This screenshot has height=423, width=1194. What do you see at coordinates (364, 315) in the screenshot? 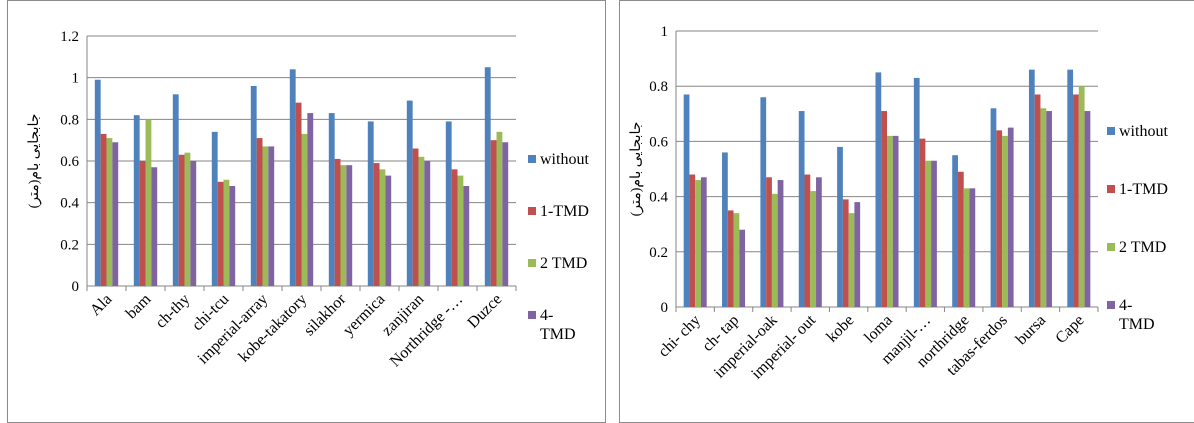
I see `x-category-label: yermica` at bounding box center [364, 315].